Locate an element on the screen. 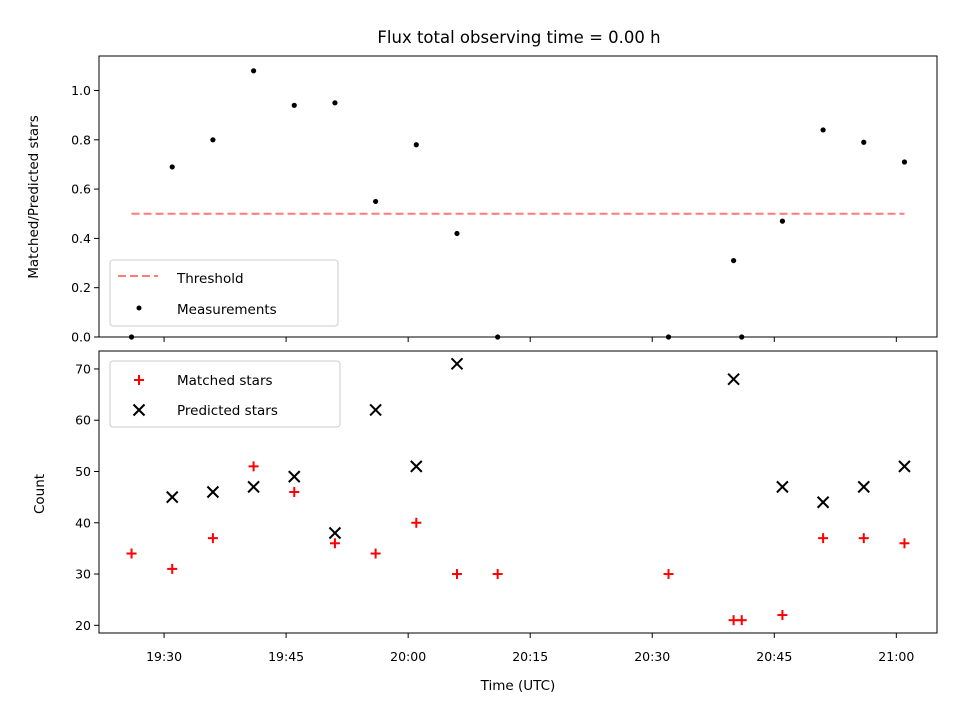 Image resolution: width=960 pixels, height=720 pixels. legend-matched-marker is located at coordinates (139, 380).